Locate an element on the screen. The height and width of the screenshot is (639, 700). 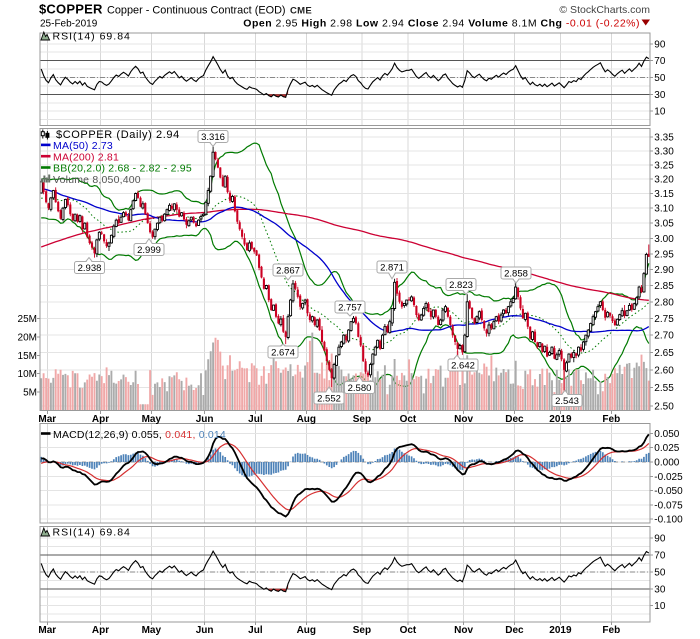
svg-text: BB(20,2.0) 2.68 - 2.82 - 2.95 is located at coordinates (122, 169).